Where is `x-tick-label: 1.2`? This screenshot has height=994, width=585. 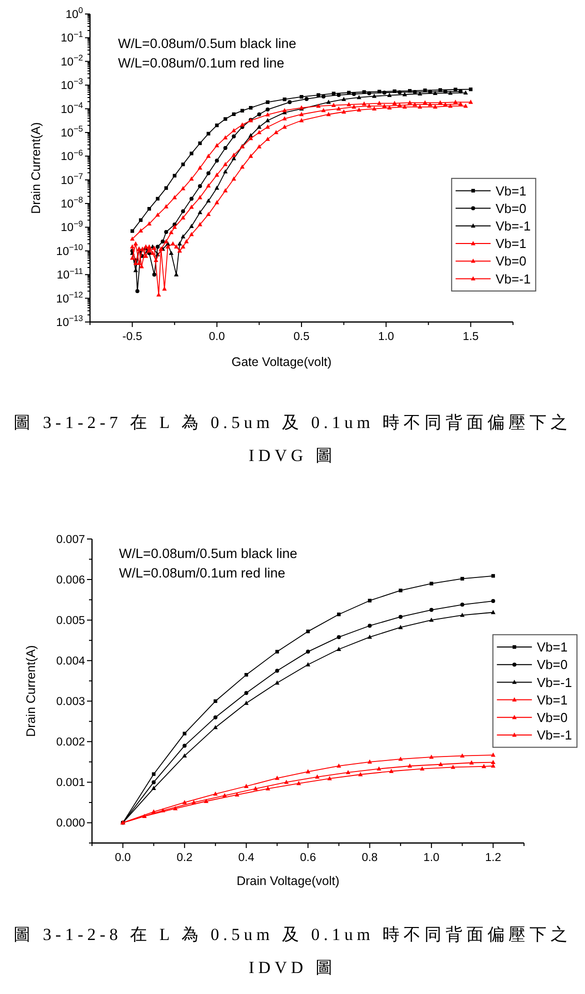 x-tick-label: 1.2 is located at coordinates (493, 858).